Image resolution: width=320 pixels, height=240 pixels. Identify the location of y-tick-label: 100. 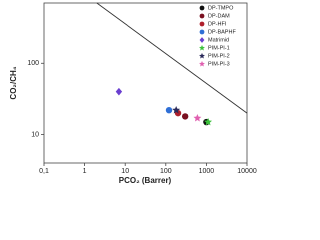
(33, 63).